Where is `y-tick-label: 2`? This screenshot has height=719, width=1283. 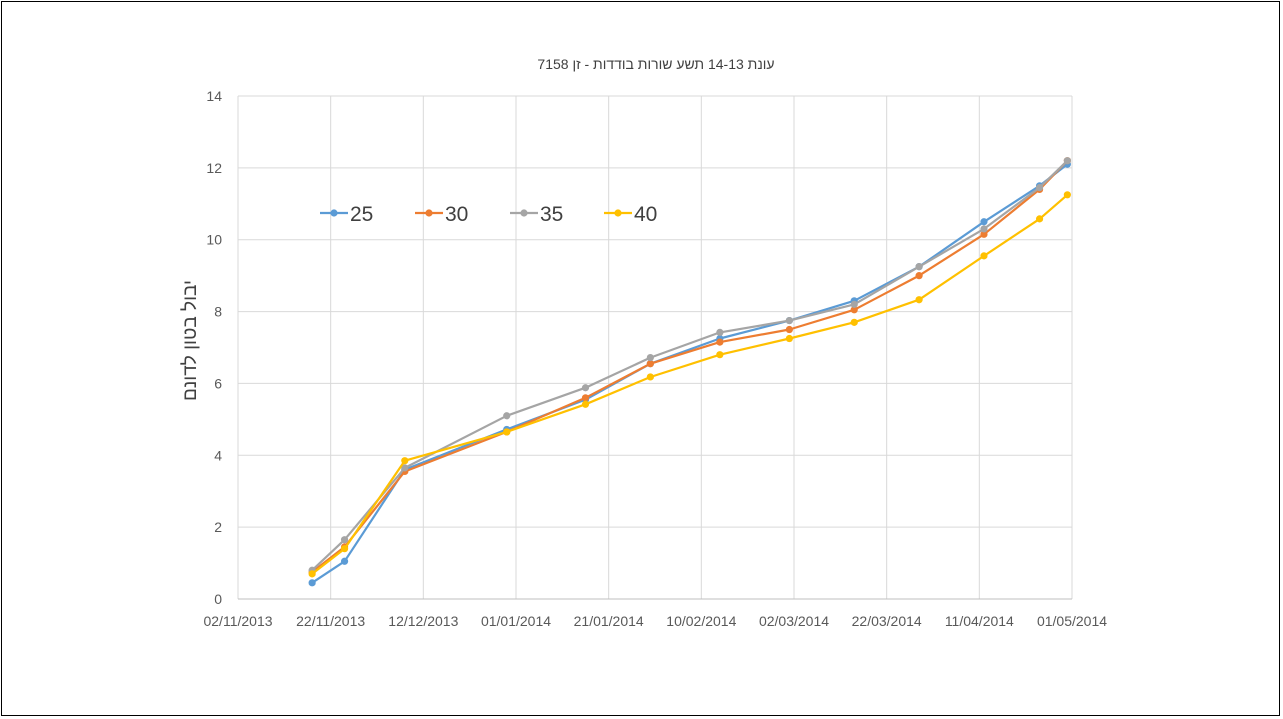
y-tick-label: 2 is located at coordinates (218, 527).